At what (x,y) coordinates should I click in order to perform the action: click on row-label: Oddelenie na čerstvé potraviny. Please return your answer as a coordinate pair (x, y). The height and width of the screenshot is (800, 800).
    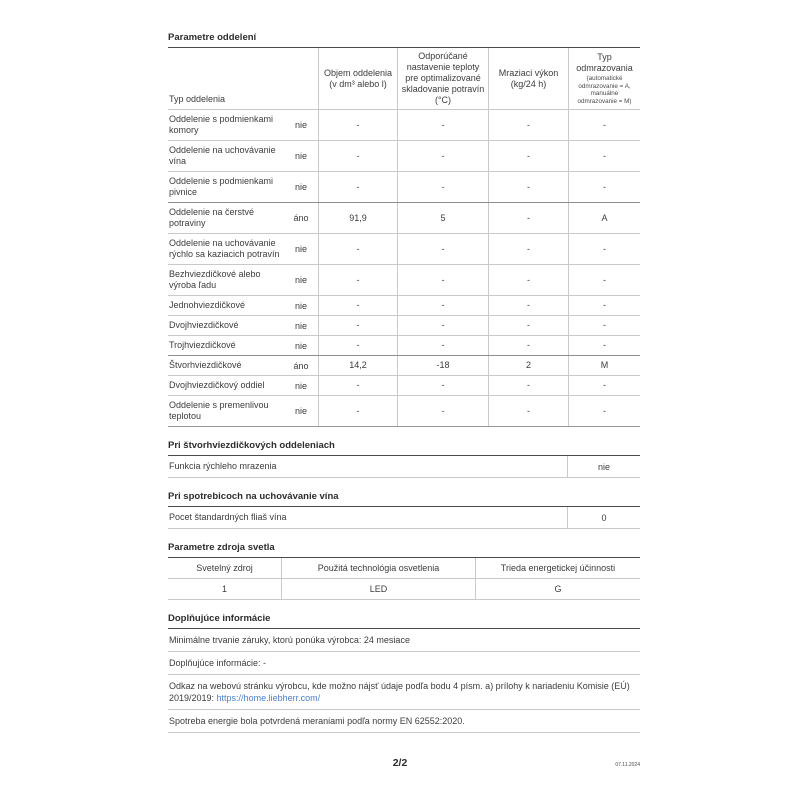
    Looking at the image, I should click on (212, 217).